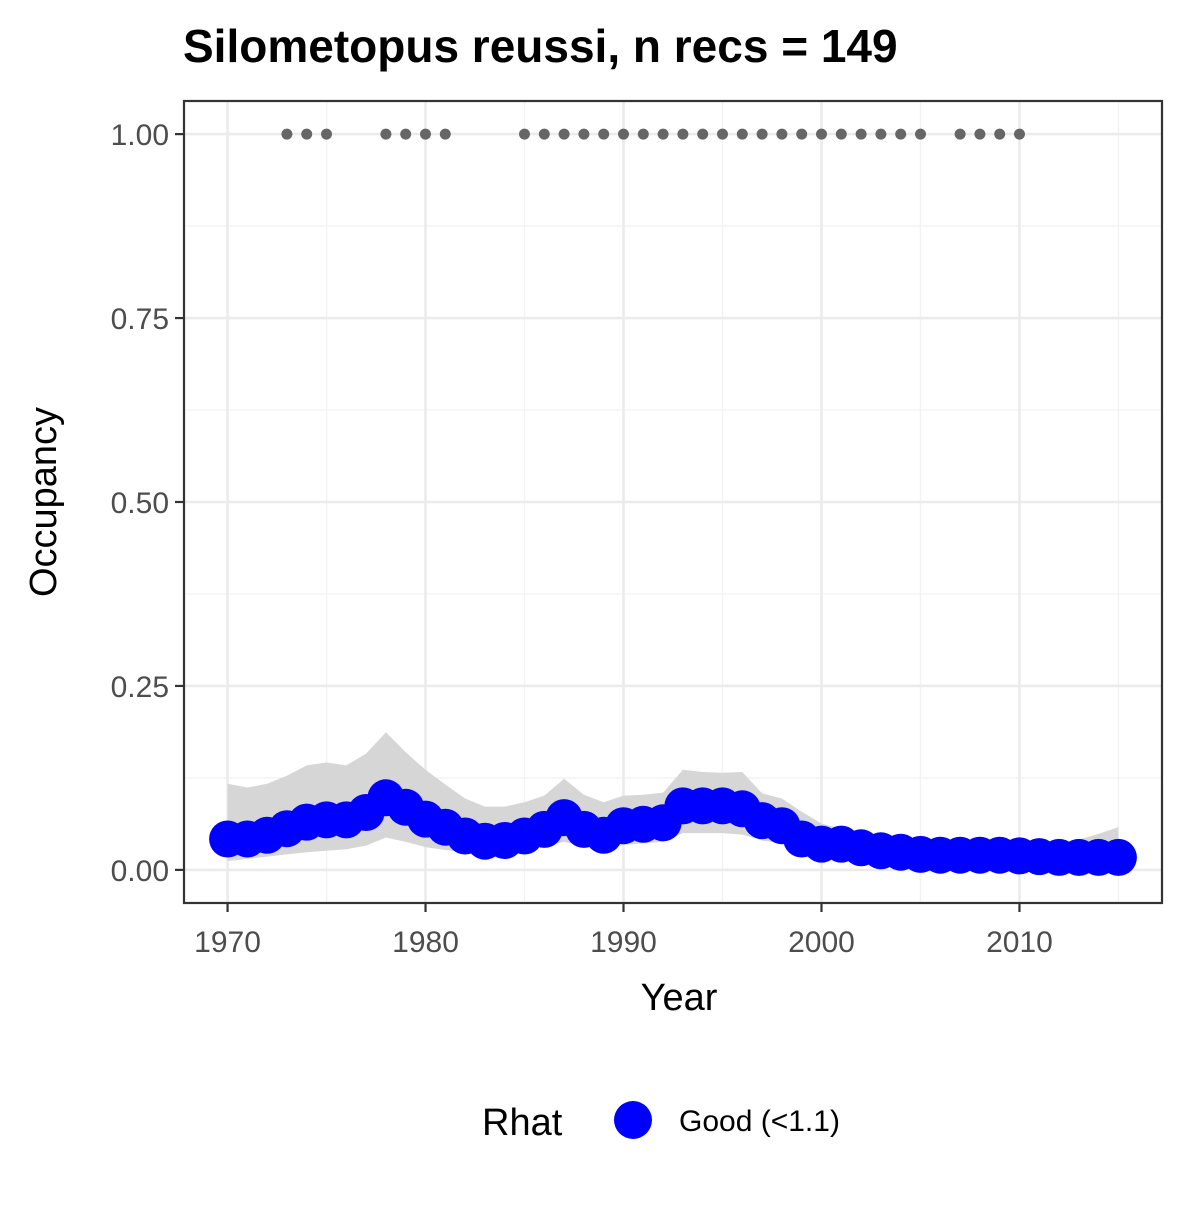  Describe the element at coordinates (679, 998) in the screenshot. I see `x-axis-title: Year` at that location.